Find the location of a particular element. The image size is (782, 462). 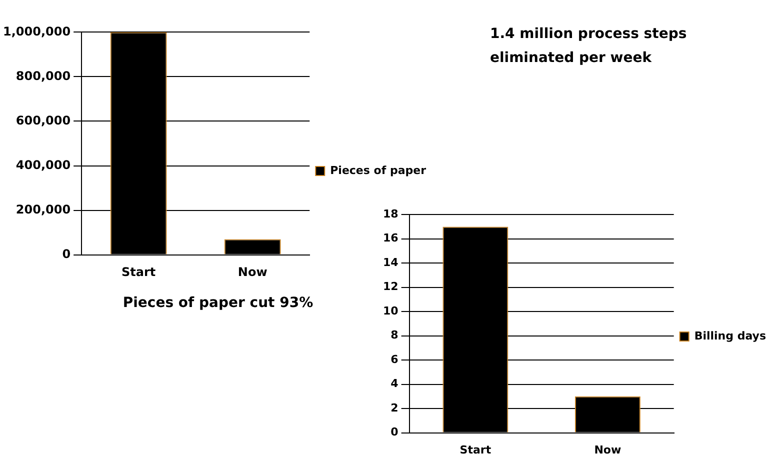

y-tick-label: 4 is located at coordinates (394, 383).